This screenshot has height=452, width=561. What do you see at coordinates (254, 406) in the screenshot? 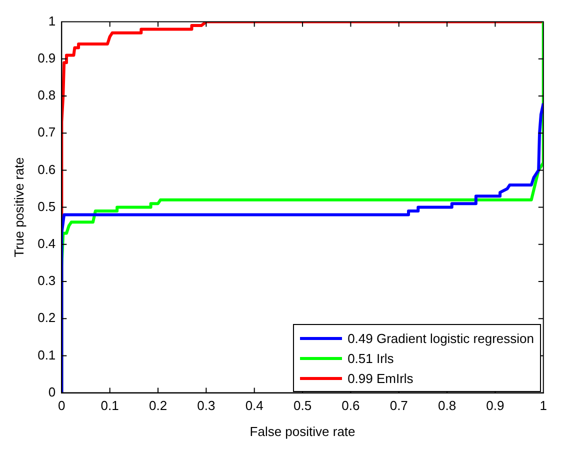
I see `x-tick-label: 0.4` at bounding box center [254, 406].